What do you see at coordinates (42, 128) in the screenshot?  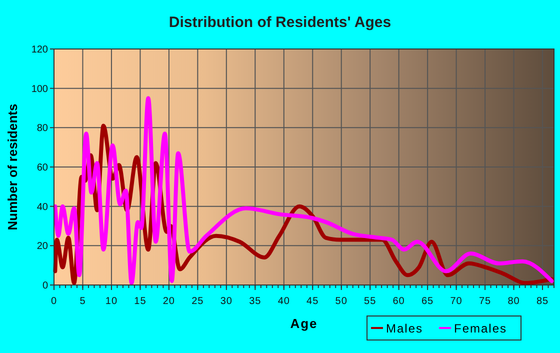 I see `y-tick-label: 80` at bounding box center [42, 128].